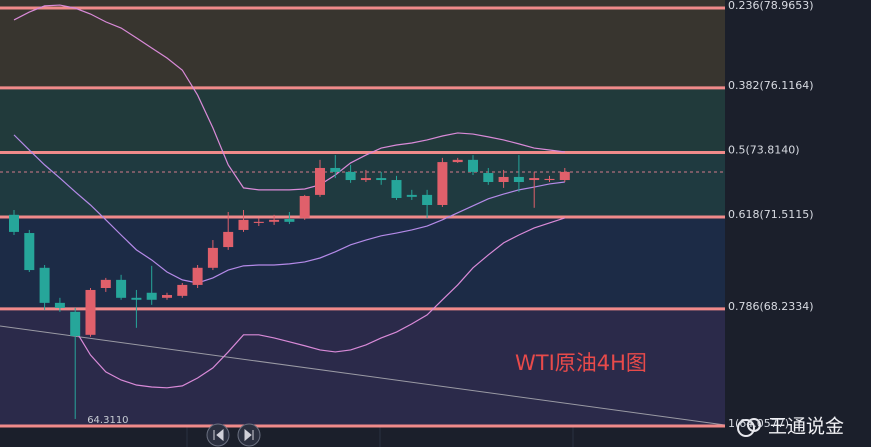 This screenshot has width=871, height=447. Describe the element at coordinates (771, 85) in the screenshot. I see `y-tick-label: 0.382(76.1164)` at that location.